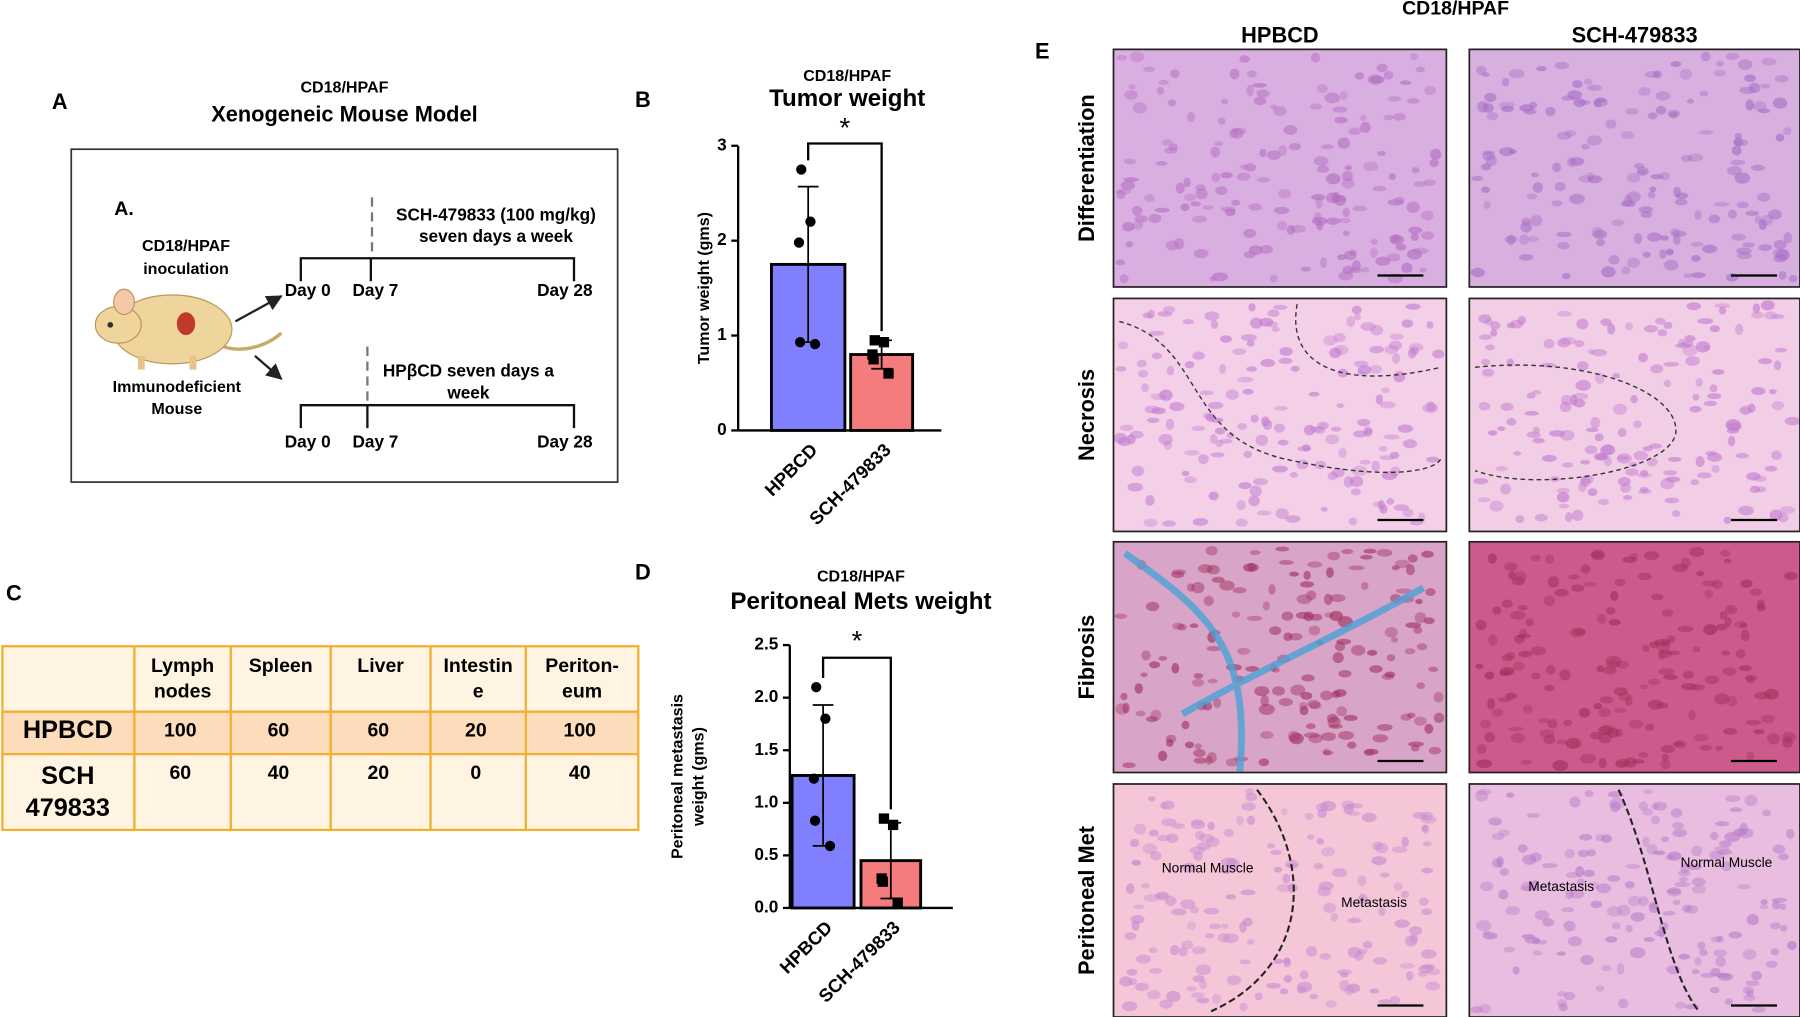  What do you see at coordinates (1658, 900) in the screenshot?
I see `boundary` at bounding box center [1658, 900].